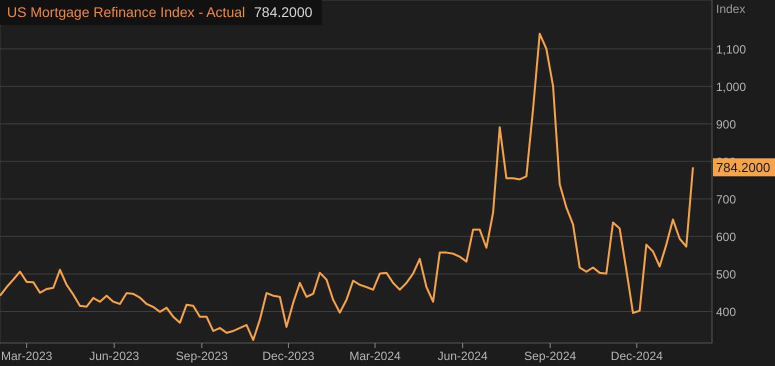 This screenshot has width=775, height=366. I want to click on y-tick-label: 1,100, so click(731, 49).